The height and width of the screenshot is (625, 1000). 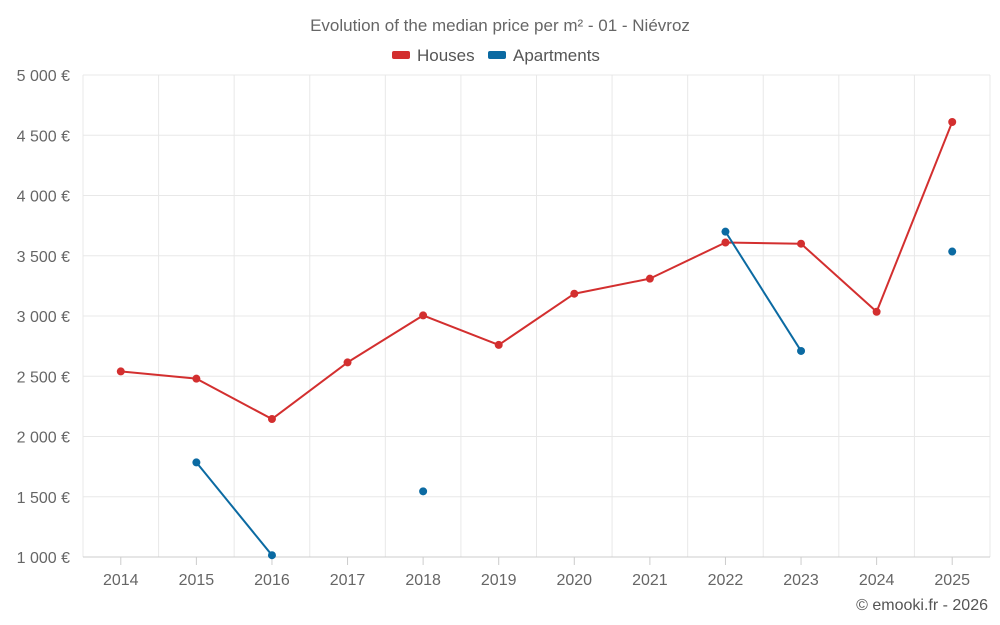 What do you see at coordinates (952, 251) in the screenshot?
I see `apartments-point-2025` at bounding box center [952, 251].